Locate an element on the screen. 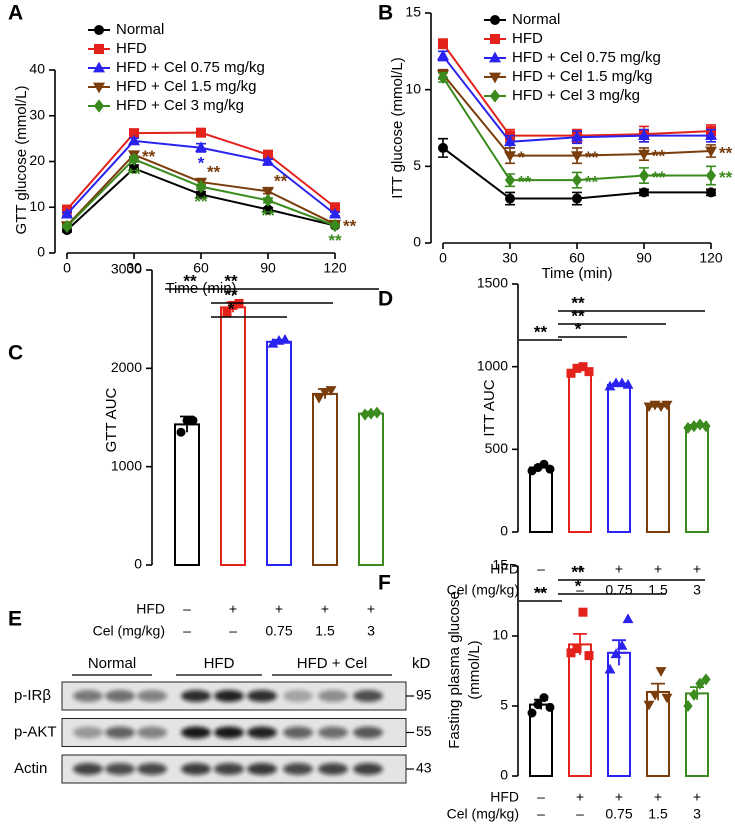 The height and width of the screenshot is (827, 735). significance-label: * is located at coordinates (201, 162).